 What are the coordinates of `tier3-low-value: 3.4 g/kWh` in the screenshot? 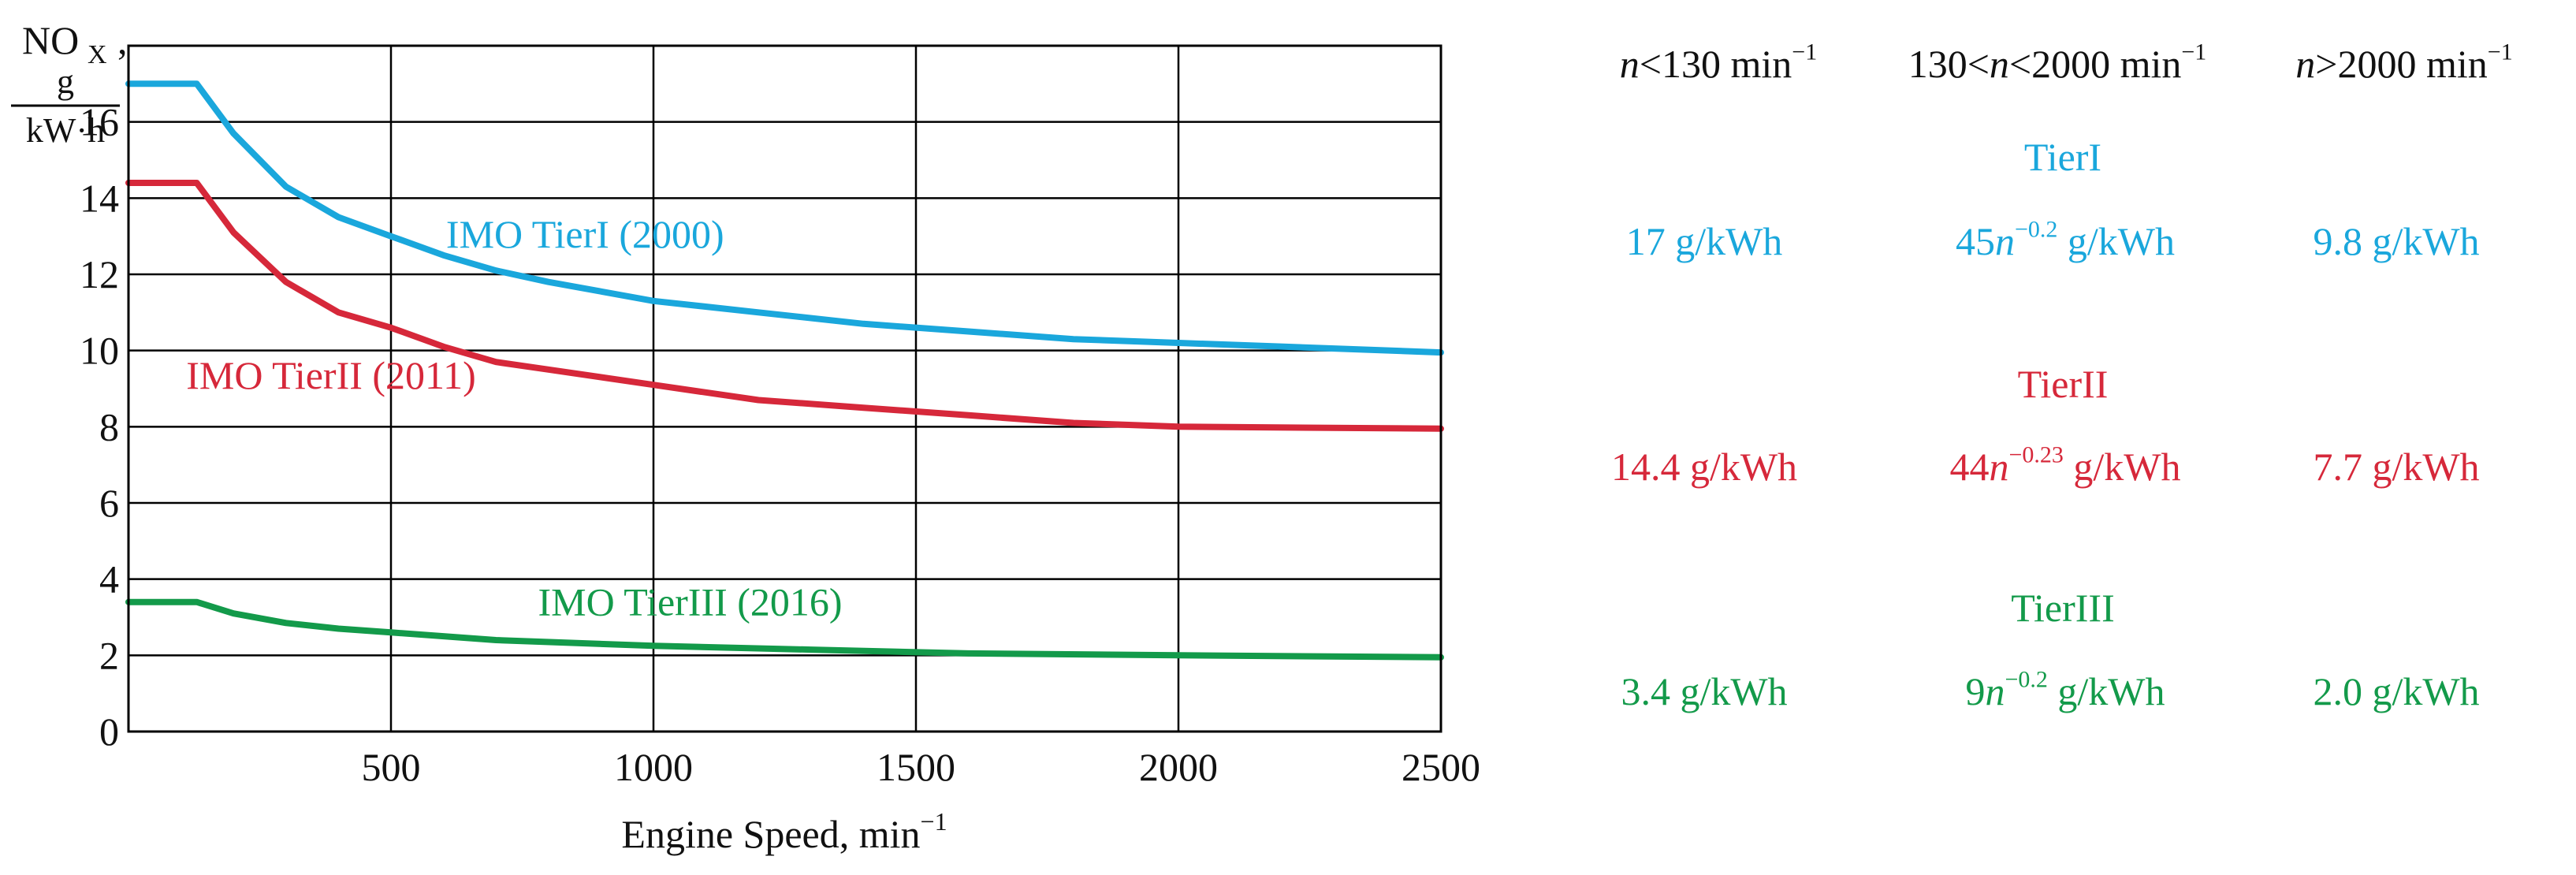 It's located at (1704, 691).